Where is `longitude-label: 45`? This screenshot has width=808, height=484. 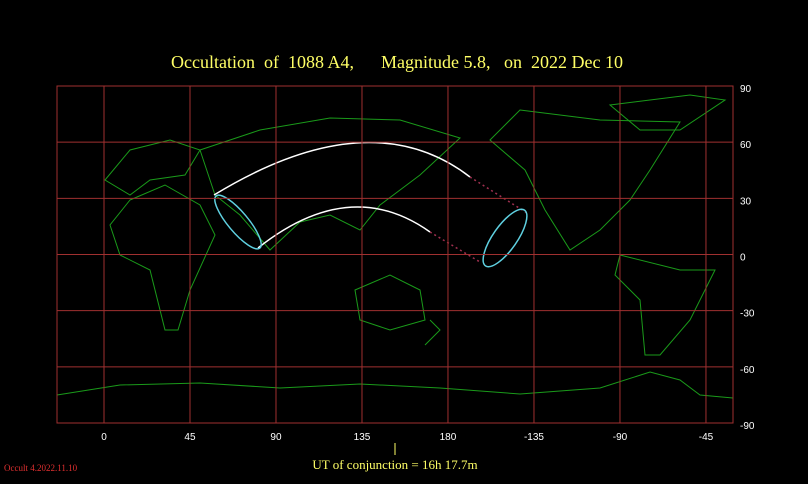 longitude-label: 45 is located at coordinates (190, 437).